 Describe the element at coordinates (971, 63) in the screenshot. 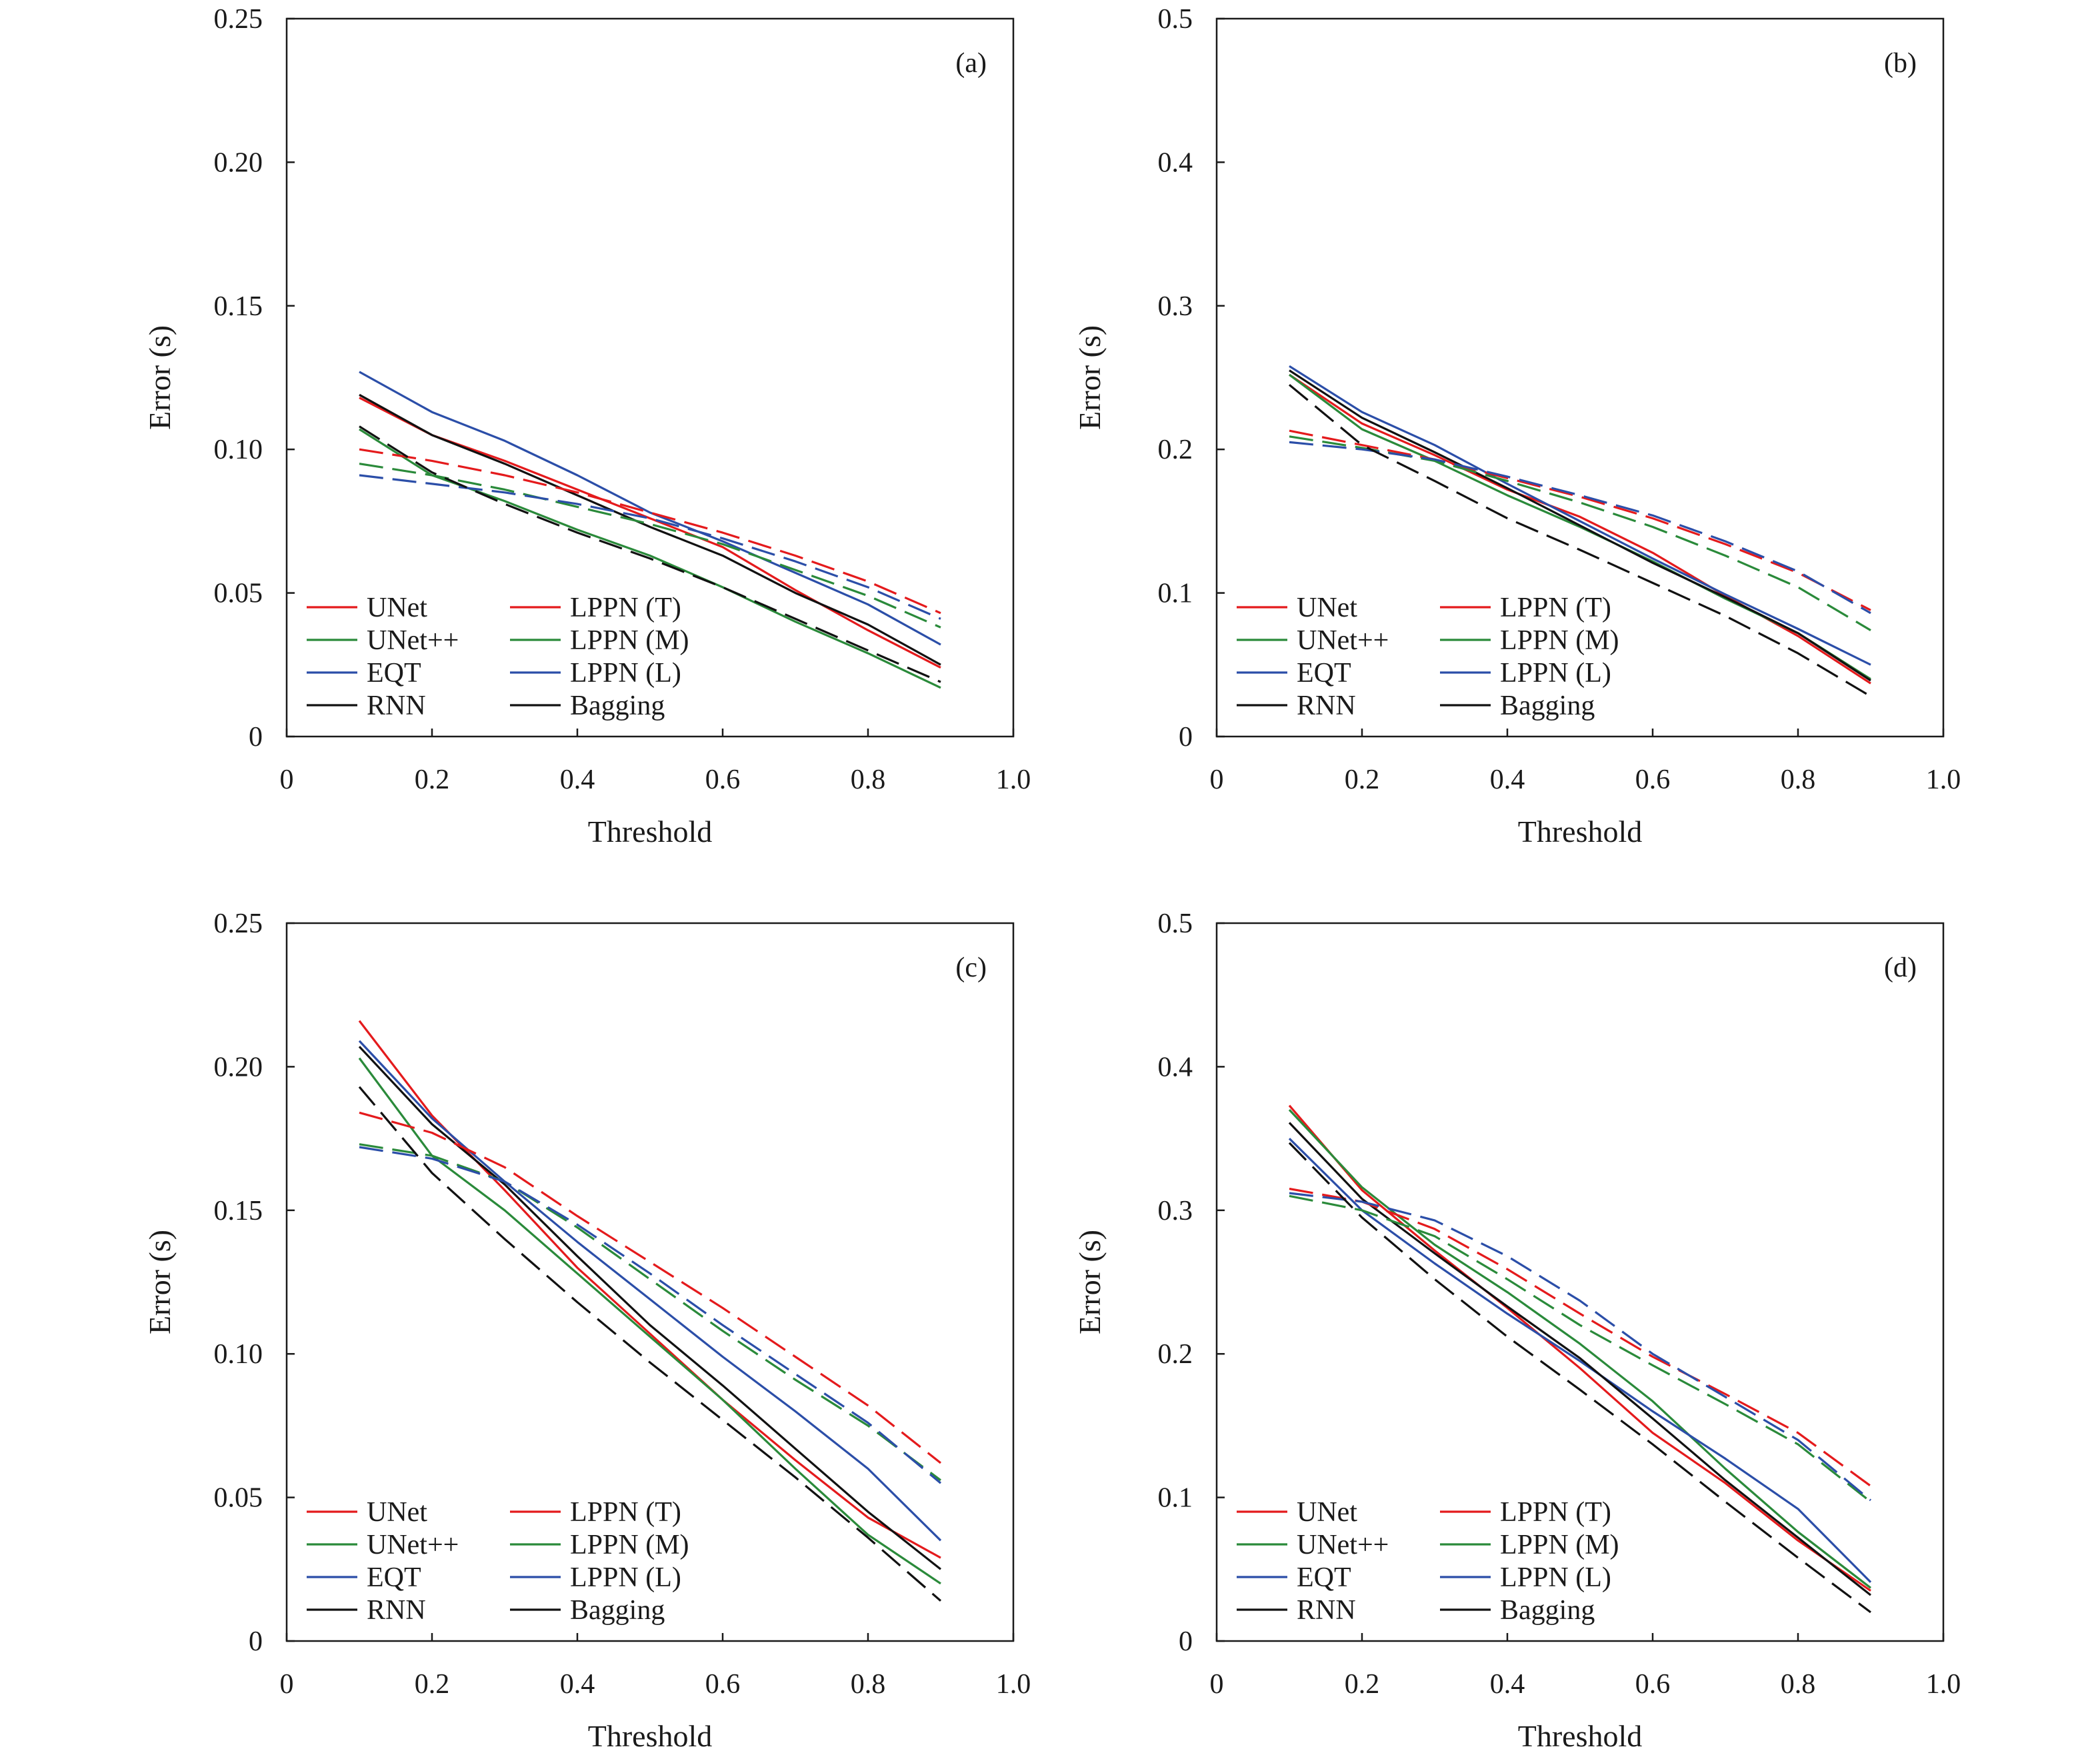

I see `panel-label: (a)` at that location.